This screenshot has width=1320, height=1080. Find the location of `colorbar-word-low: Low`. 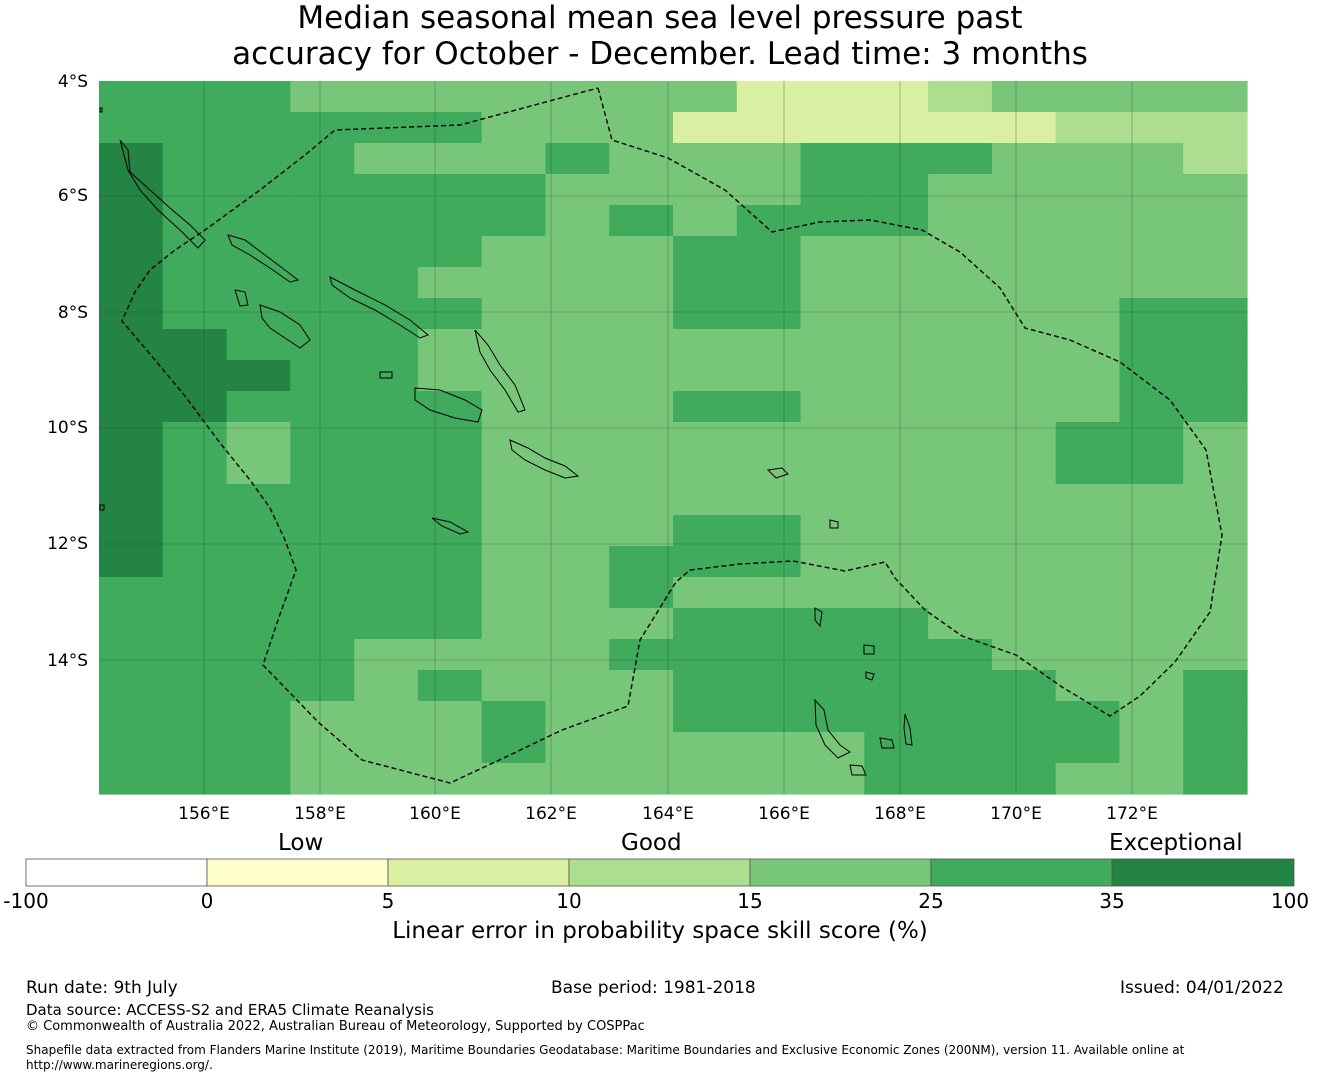

colorbar-word-low: Low is located at coordinates (301, 843).